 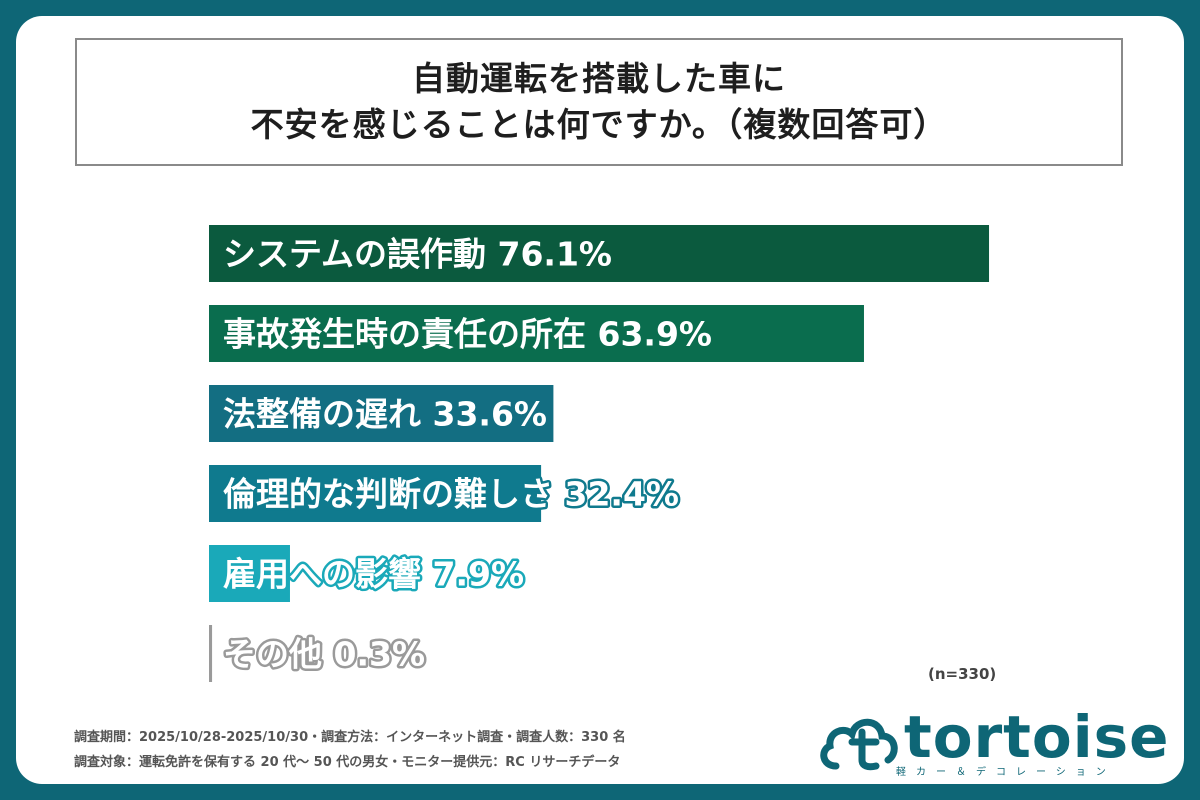 What do you see at coordinates (388, 494) in the screenshot?
I see `category-label: 倫理的な判断の難しさ` at bounding box center [388, 494].